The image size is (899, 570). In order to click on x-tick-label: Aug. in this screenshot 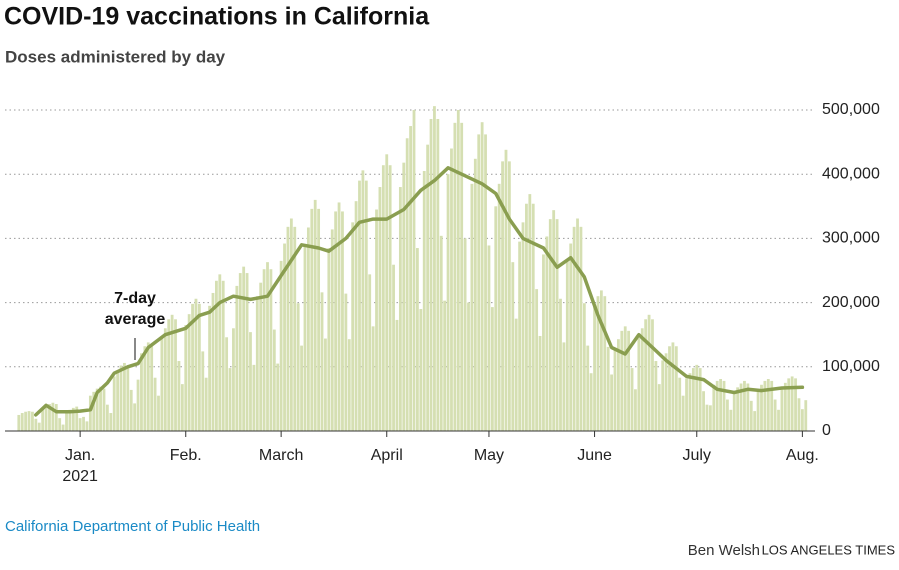, I will do `click(802, 455)`.